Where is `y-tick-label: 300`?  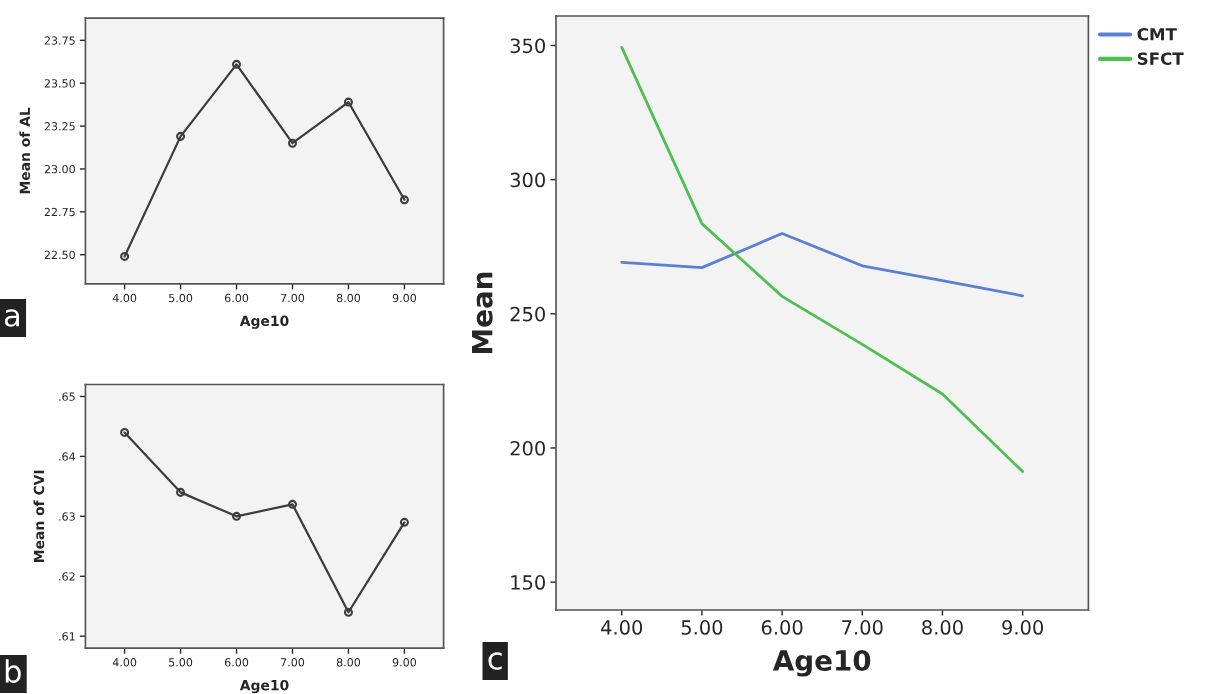 y-tick-label: 300 is located at coordinates (527, 180).